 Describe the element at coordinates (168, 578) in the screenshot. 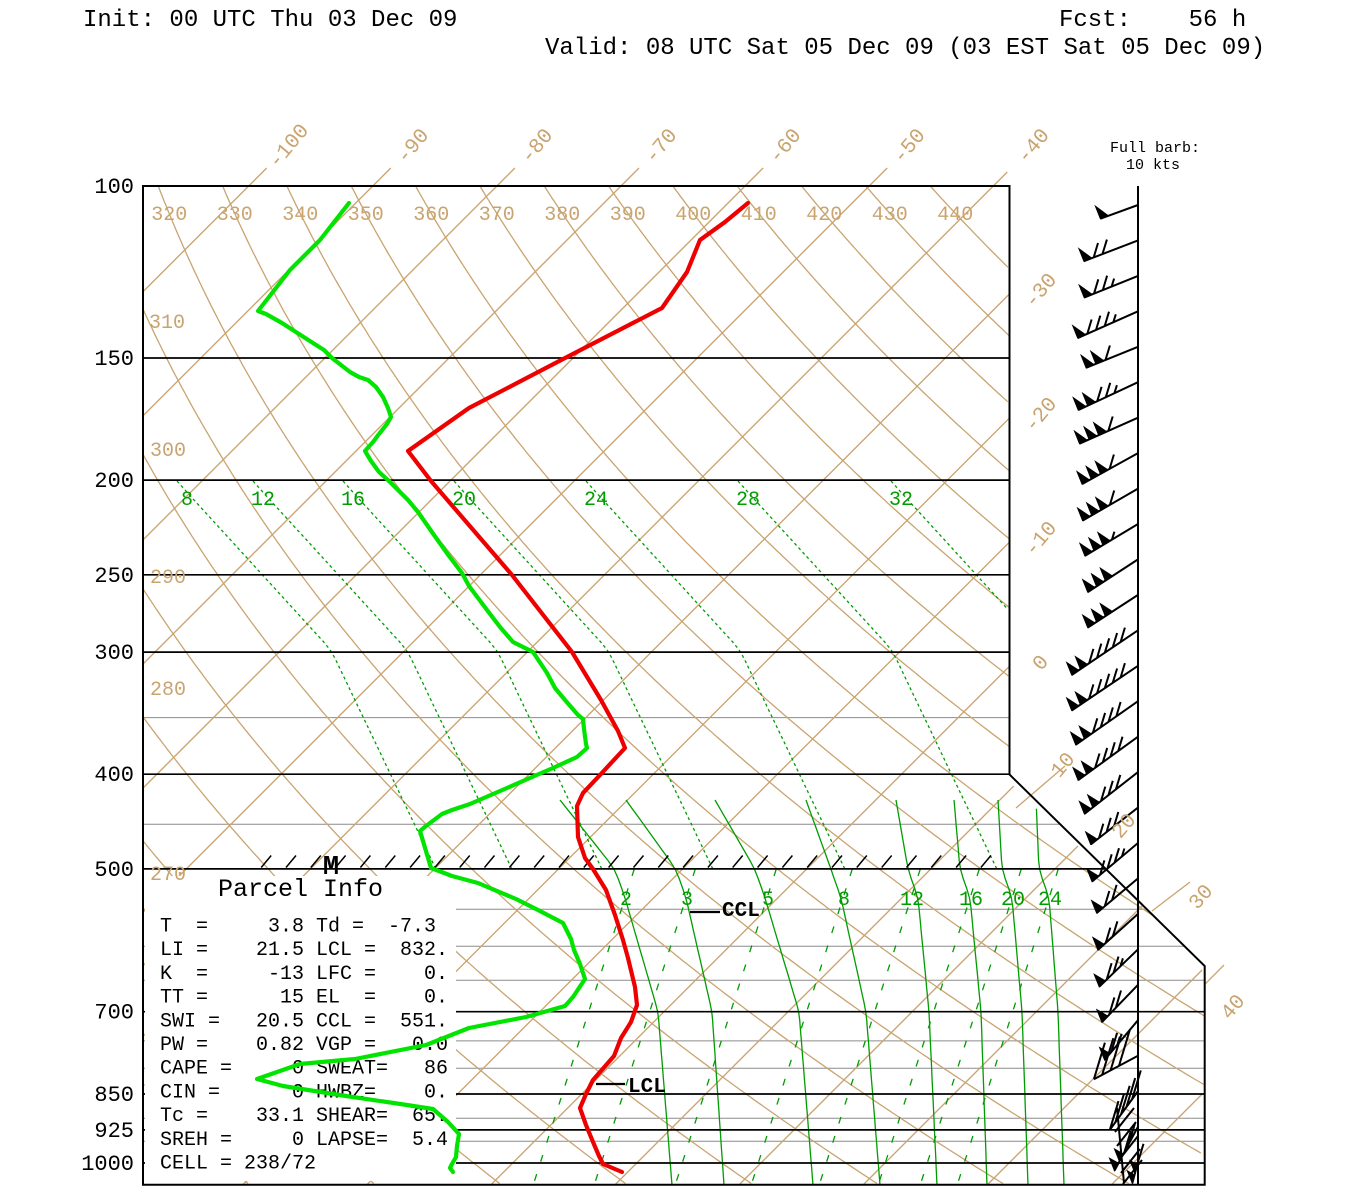

I see `svg-text: 290` at that location.